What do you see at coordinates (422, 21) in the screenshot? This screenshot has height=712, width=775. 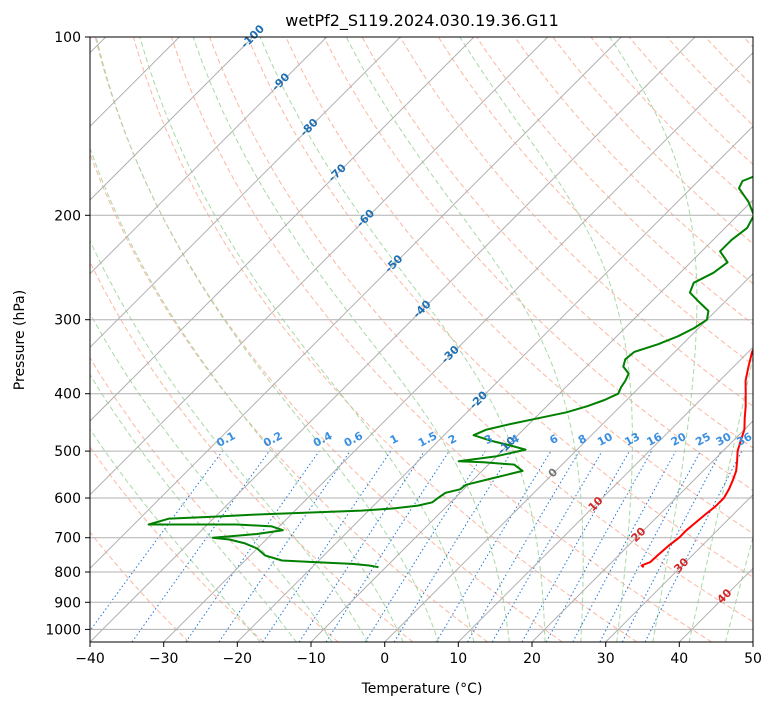 I see `chart-title: wetPf2_S119.2024.030.19.36.G11` at bounding box center [422, 21].